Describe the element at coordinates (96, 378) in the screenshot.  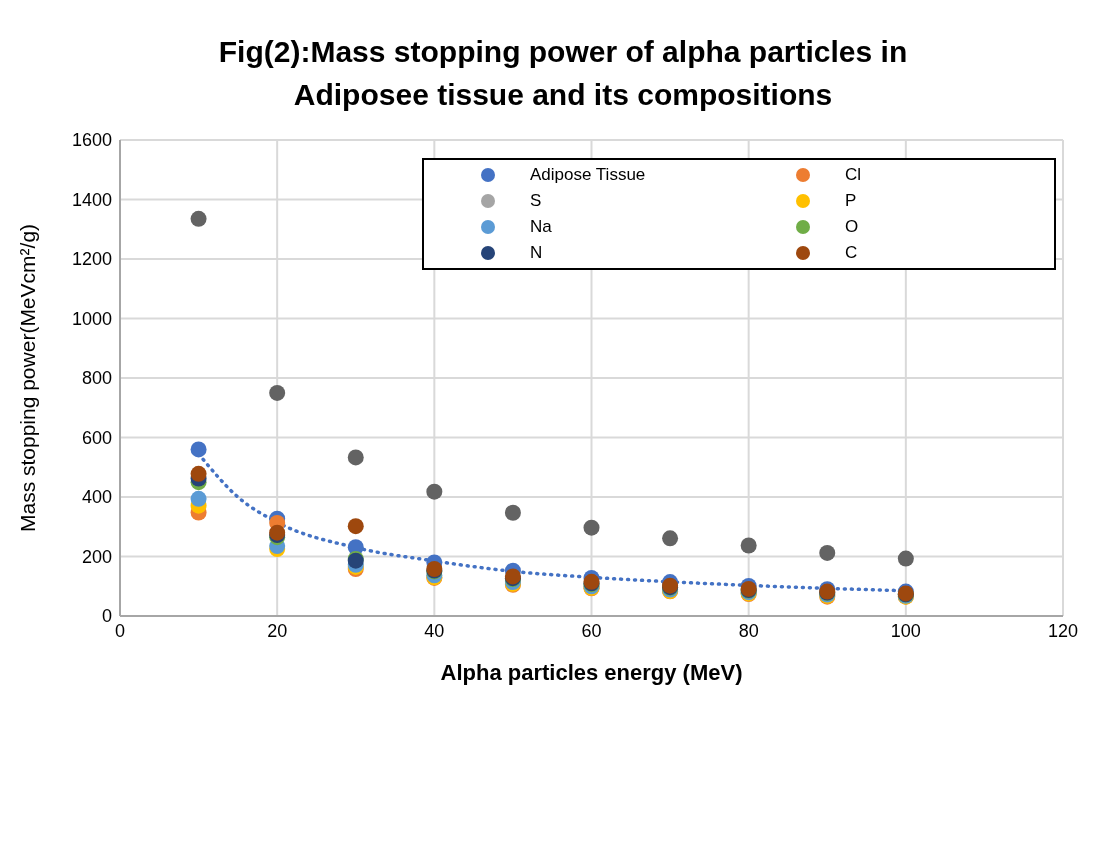
I see `y-tick-label: 800` at that location.